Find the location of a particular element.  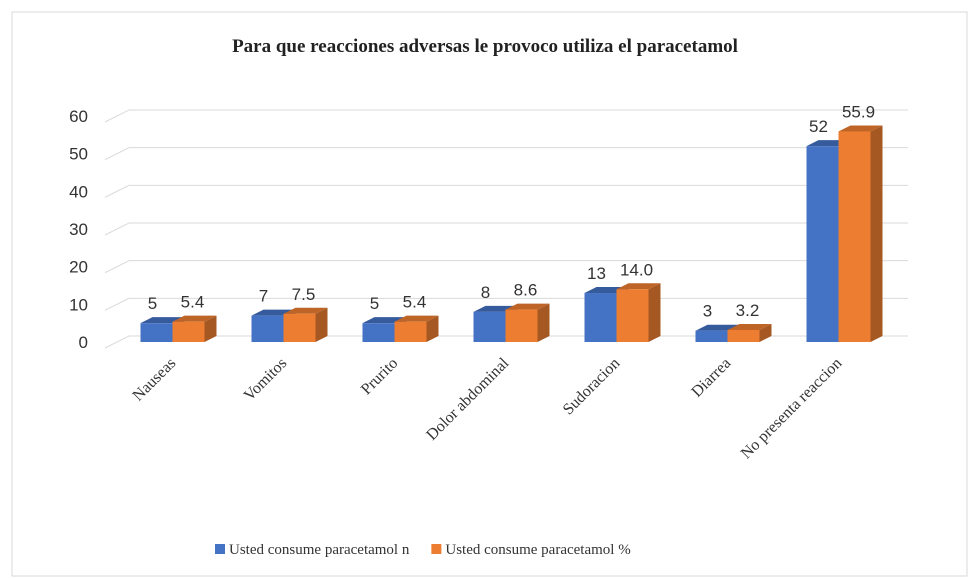

y-tick-label: 60 is located at coordinates (78, 116).